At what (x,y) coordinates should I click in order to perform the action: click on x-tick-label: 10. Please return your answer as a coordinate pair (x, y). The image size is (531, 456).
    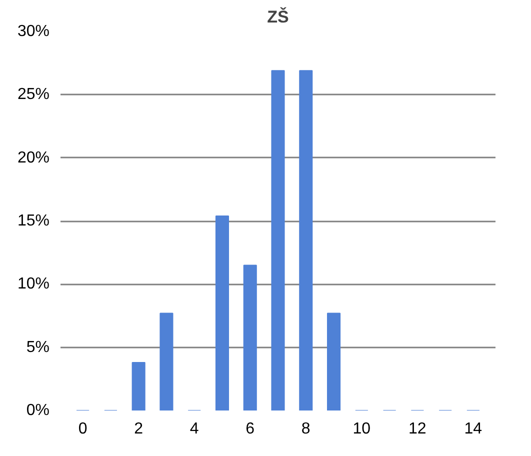
    Looking at the image, I should click on (361, 429).